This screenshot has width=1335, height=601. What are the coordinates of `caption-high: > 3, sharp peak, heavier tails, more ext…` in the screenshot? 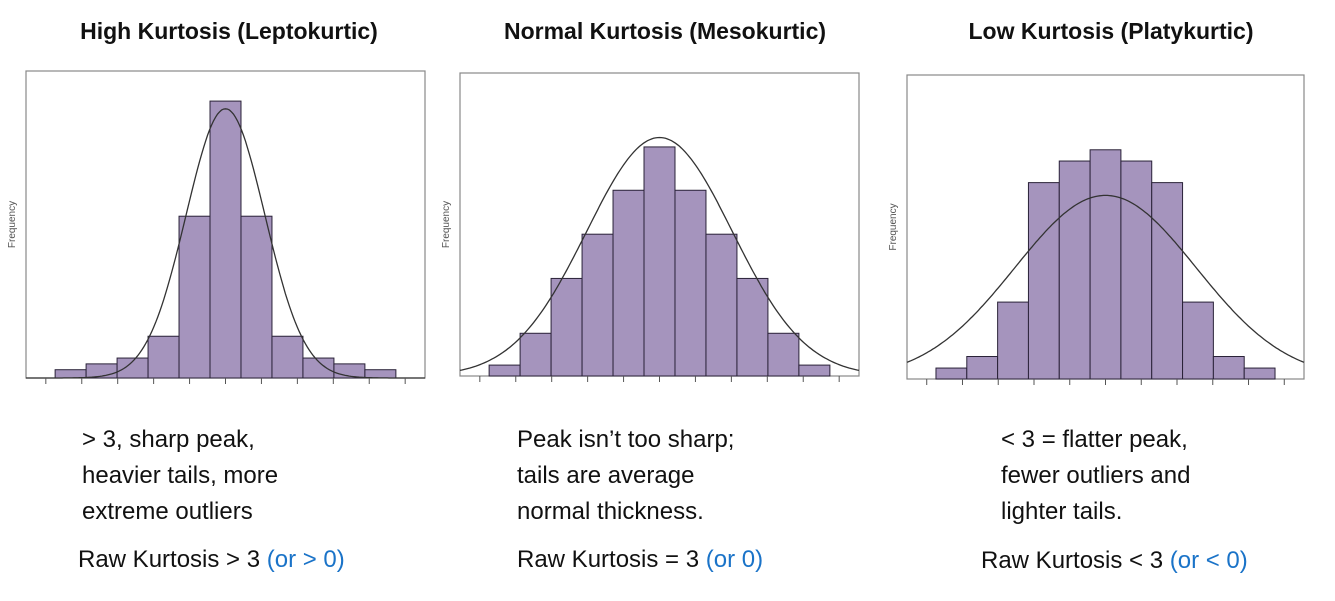 It's located at (180, 476).